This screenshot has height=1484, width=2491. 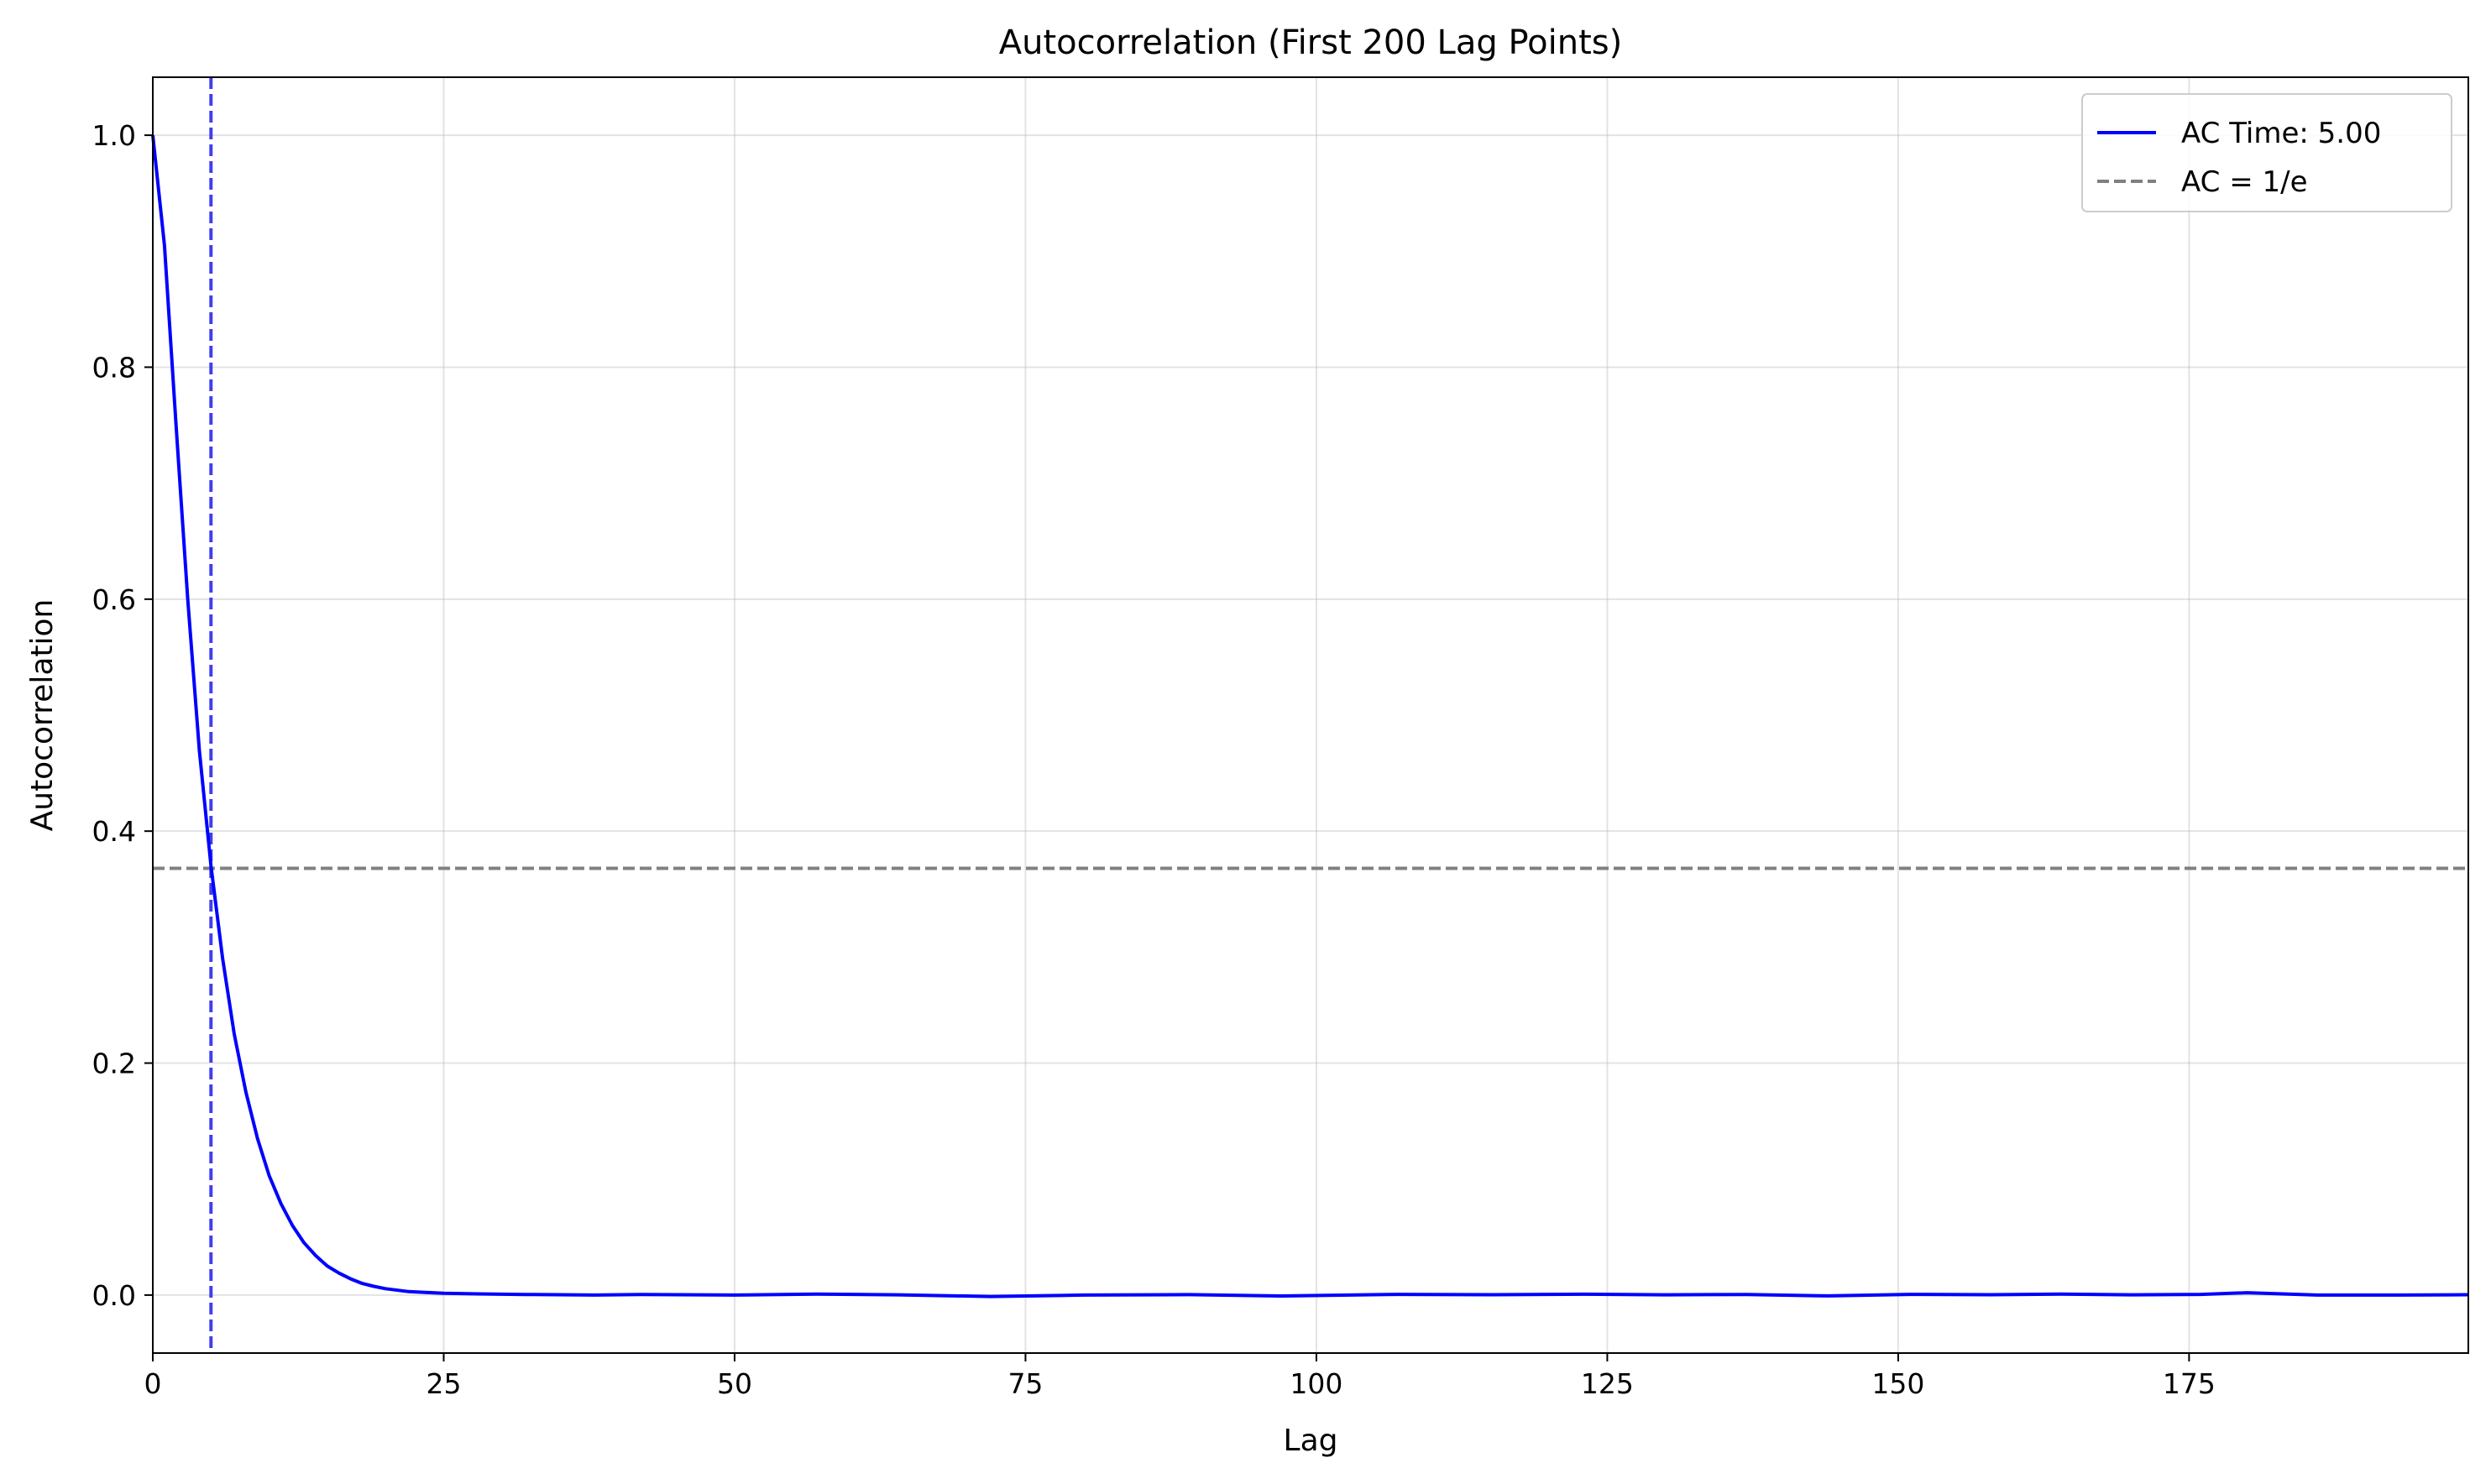 I want to click on y-axis-label: Autocorrelation, so click(x=42, y=715).